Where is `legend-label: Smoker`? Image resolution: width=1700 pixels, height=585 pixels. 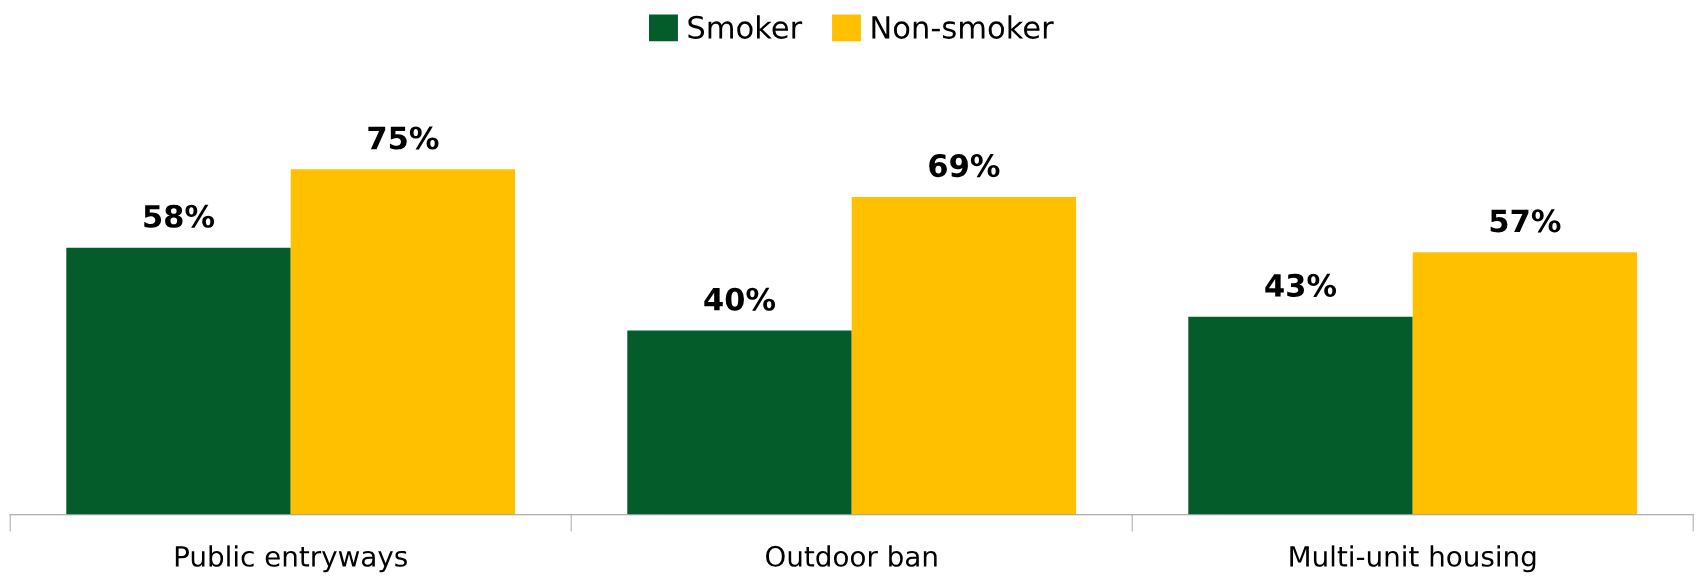
legend-label: Smoker is located at coordinates (745, 27).